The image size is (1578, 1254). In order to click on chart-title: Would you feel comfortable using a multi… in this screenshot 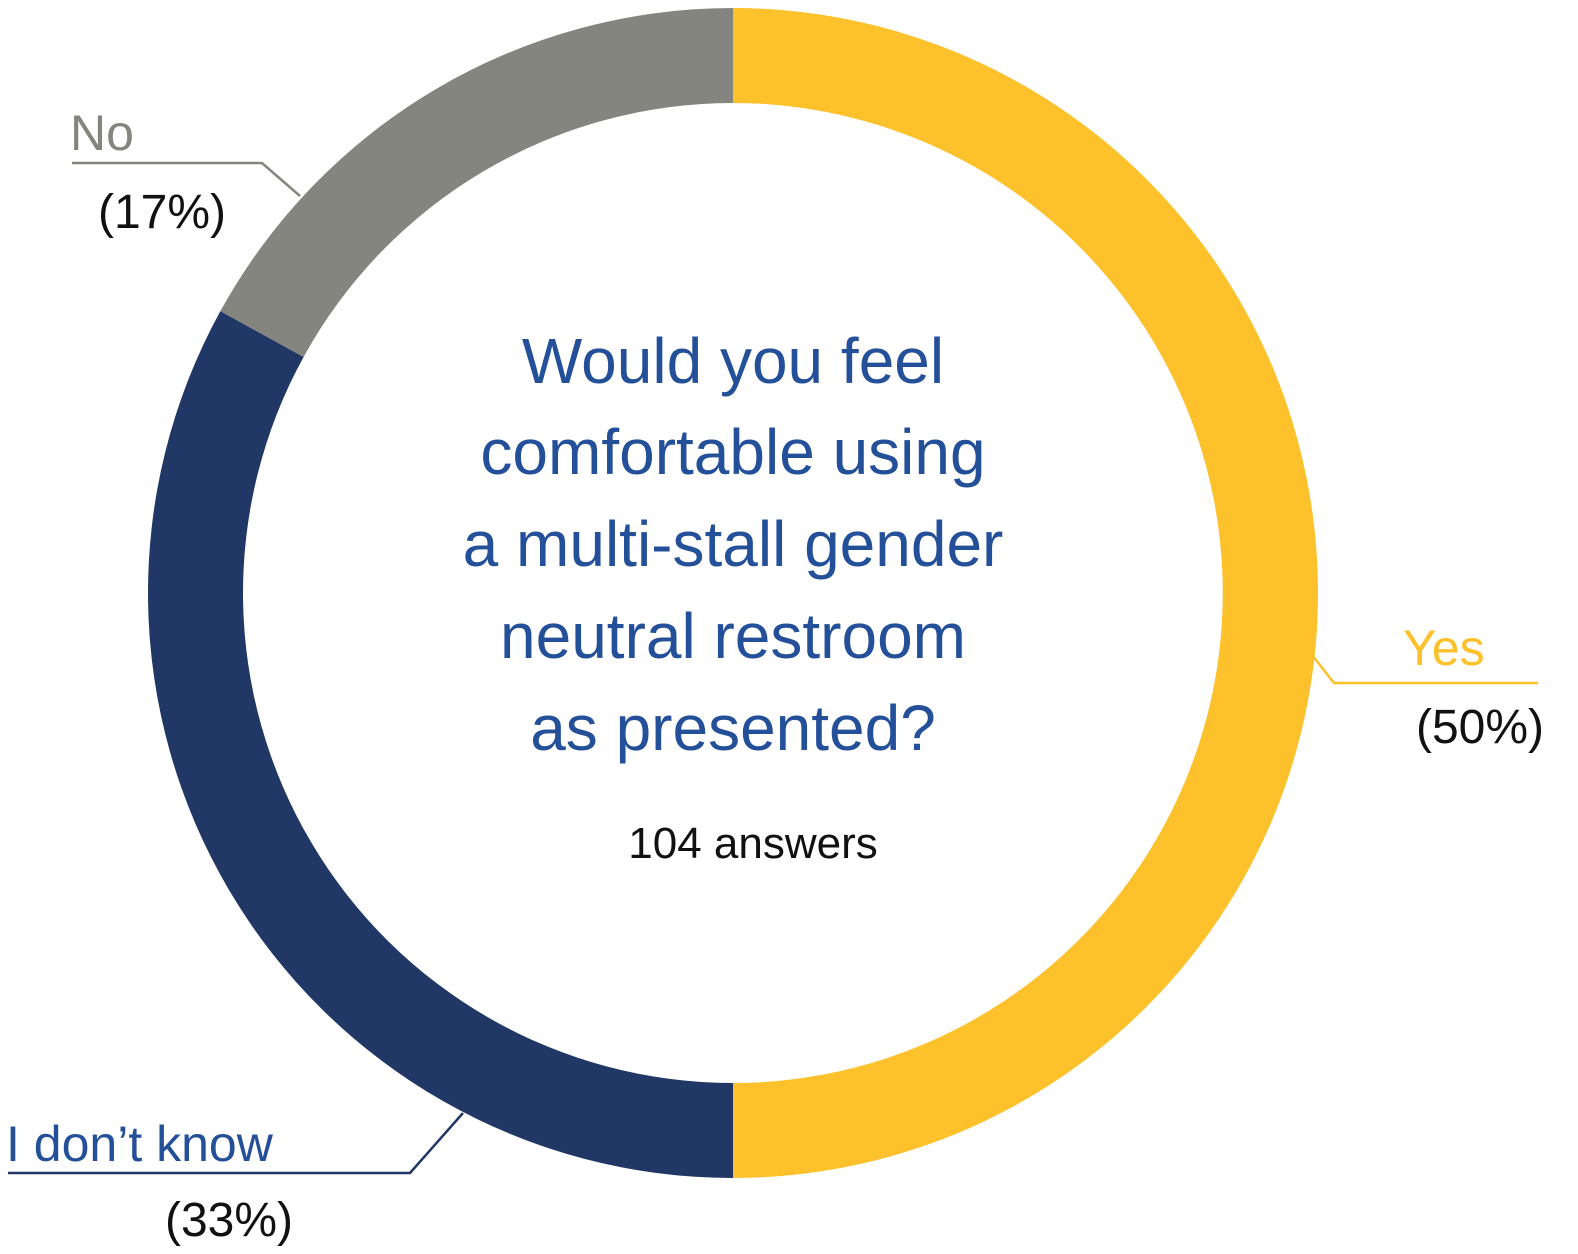, I will do `click(733, 544)`.